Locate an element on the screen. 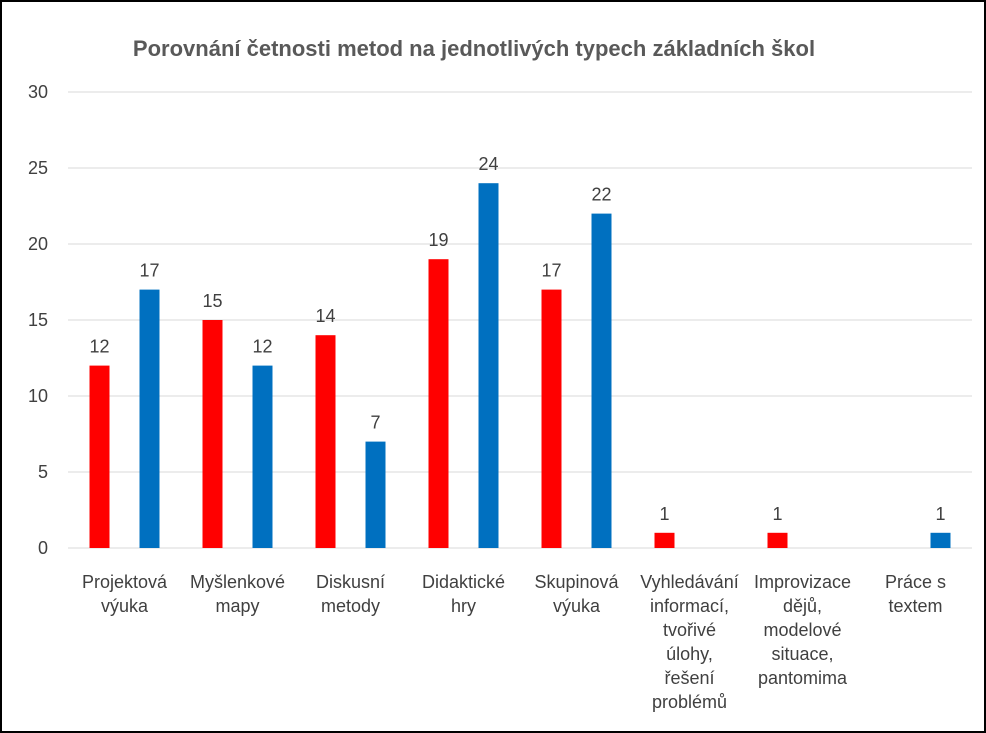 This screenshot has height=733, width=986. y-tick-label: 20 is located at coordinates (38, 244).